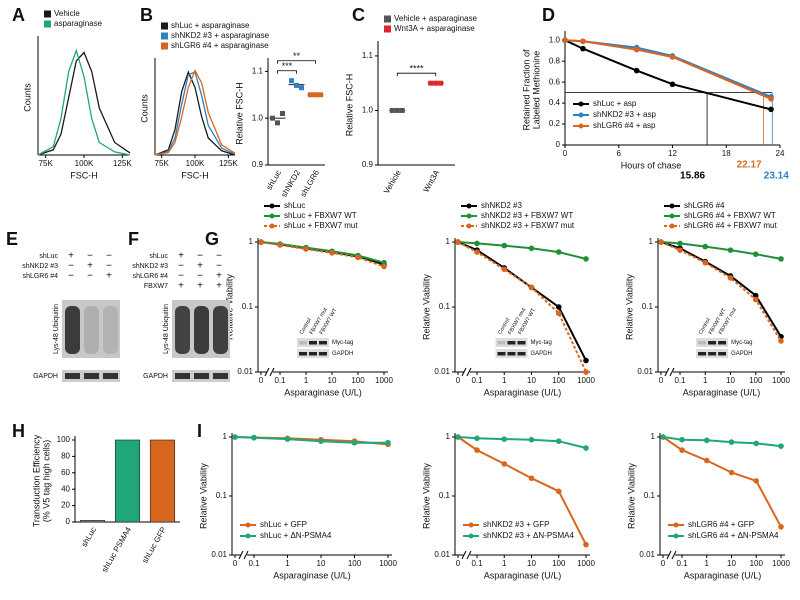  Describe the element at coordinates (536, 90) in the screenshot. I see `y-axis-label: Labeled Methionine` at that location.